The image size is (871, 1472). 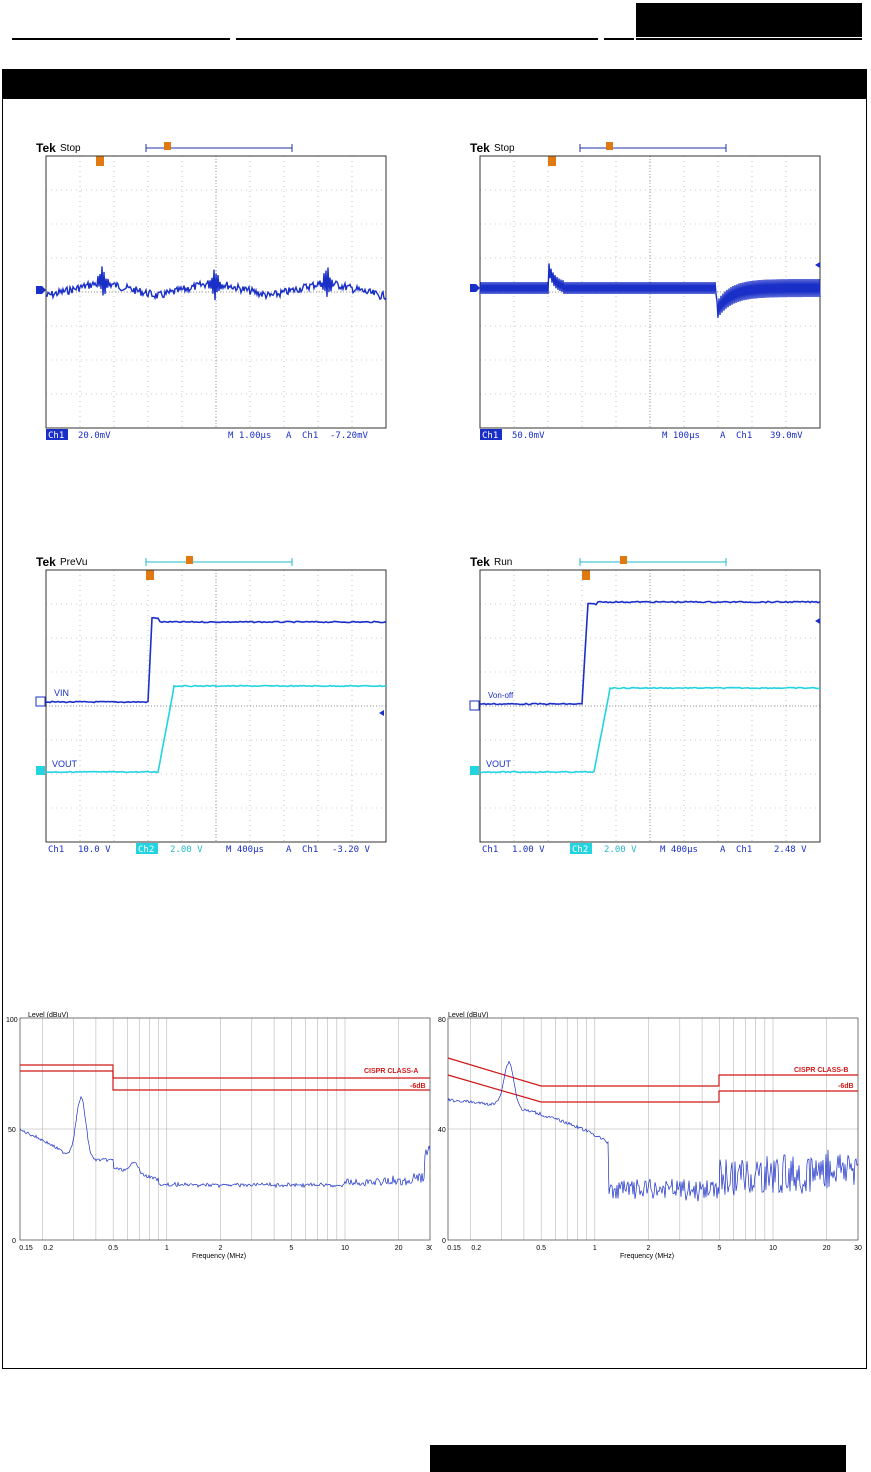 I want to click on trigger-level: 39.0mV, so click(x=786, y=436).